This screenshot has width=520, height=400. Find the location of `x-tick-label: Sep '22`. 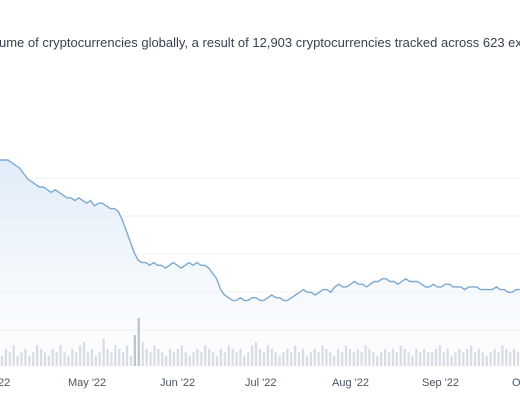

x-tick-label: Sep '22 is located at coordinates (440, 383).